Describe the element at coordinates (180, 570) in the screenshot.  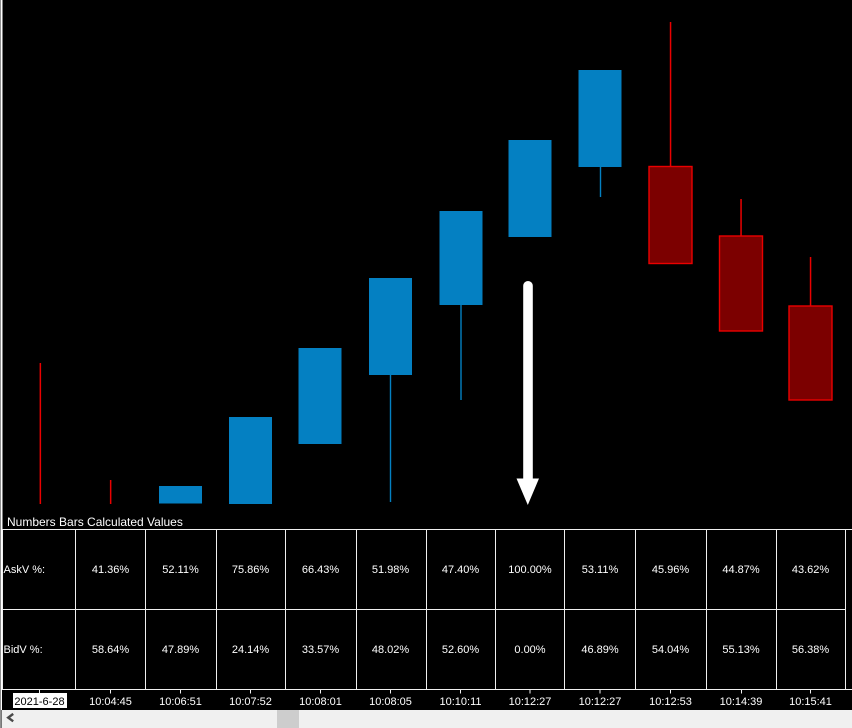
I see `svg-text: 52.11%` at that location.